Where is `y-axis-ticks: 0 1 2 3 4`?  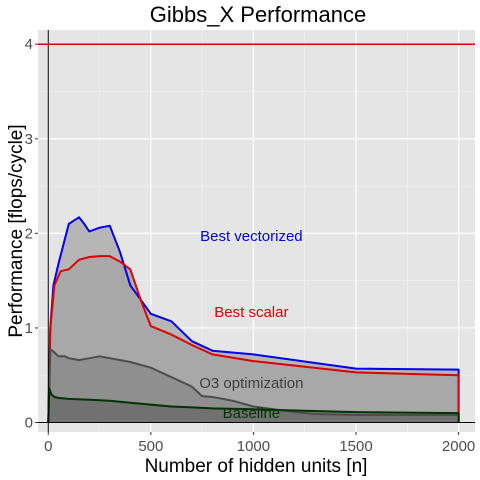 y-axis-ticks: 0 1 2 3 4 is located at coordinates (31, 234).